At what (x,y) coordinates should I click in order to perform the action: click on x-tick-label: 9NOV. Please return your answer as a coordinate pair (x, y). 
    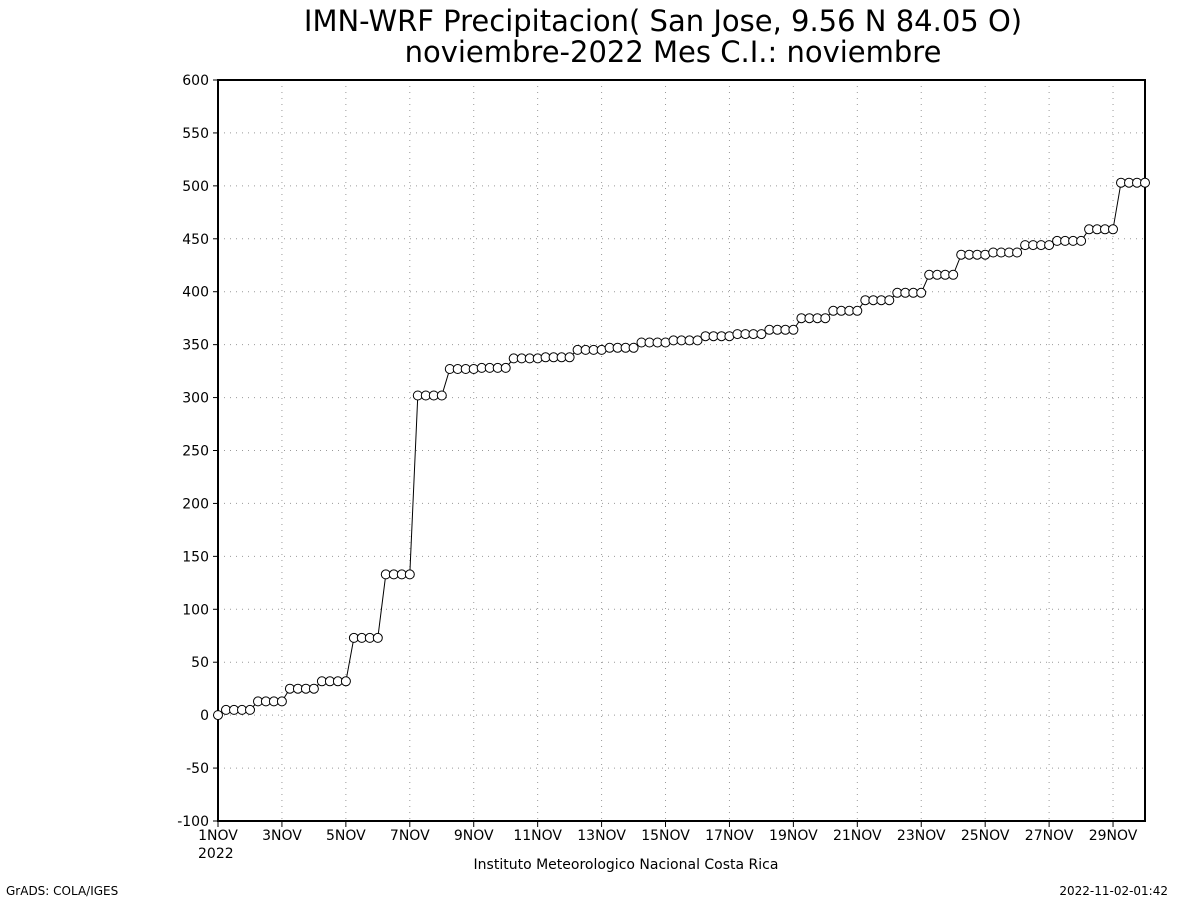
    Looking at the image, I should click on (474, 836).